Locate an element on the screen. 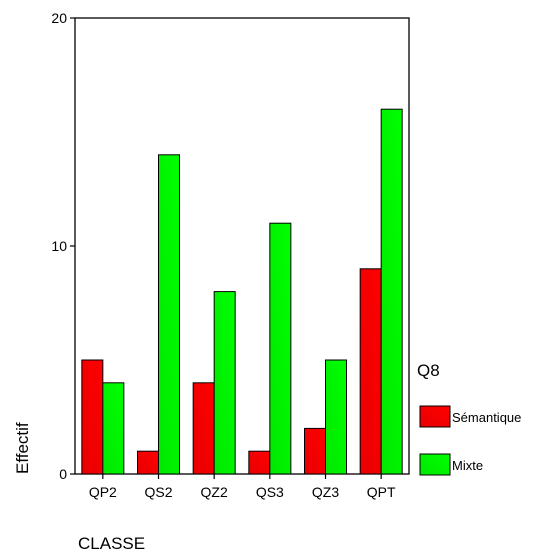 This screenshot has width=539, height=551. bar-semantique-qs2 is located at coordinates (148, 462).